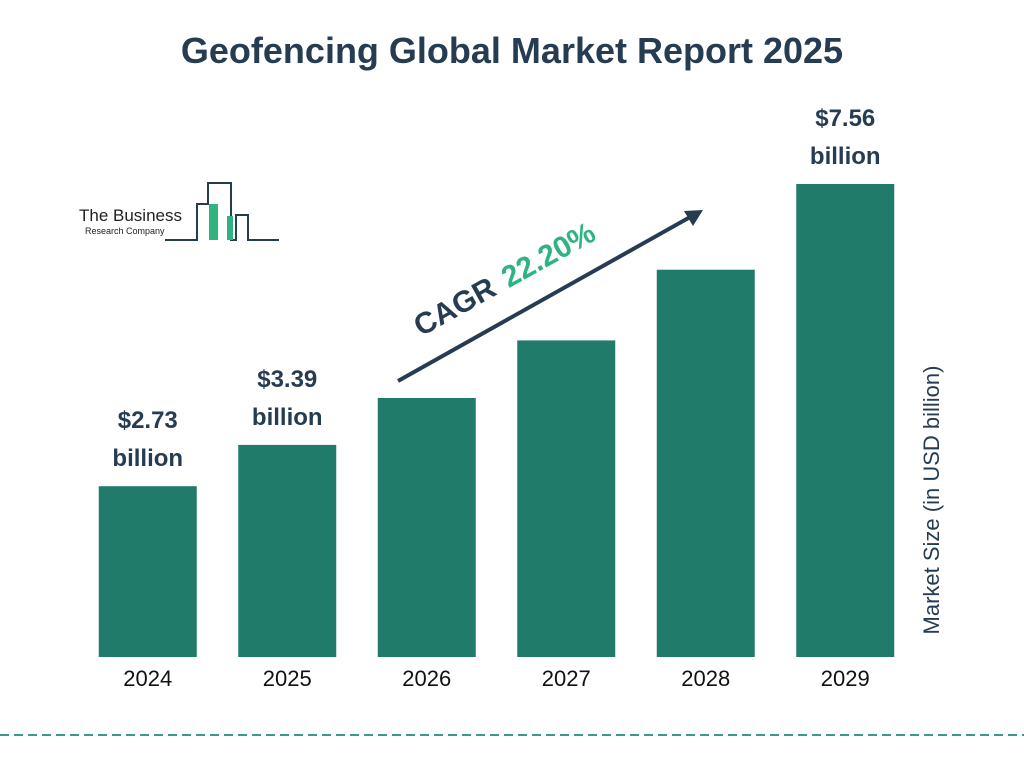 The height and width of the screenshot is (768, 1024). Describe the element at coordinates (566, 678) in the screenshot. I see `x-tick-label: 2027` at that location.